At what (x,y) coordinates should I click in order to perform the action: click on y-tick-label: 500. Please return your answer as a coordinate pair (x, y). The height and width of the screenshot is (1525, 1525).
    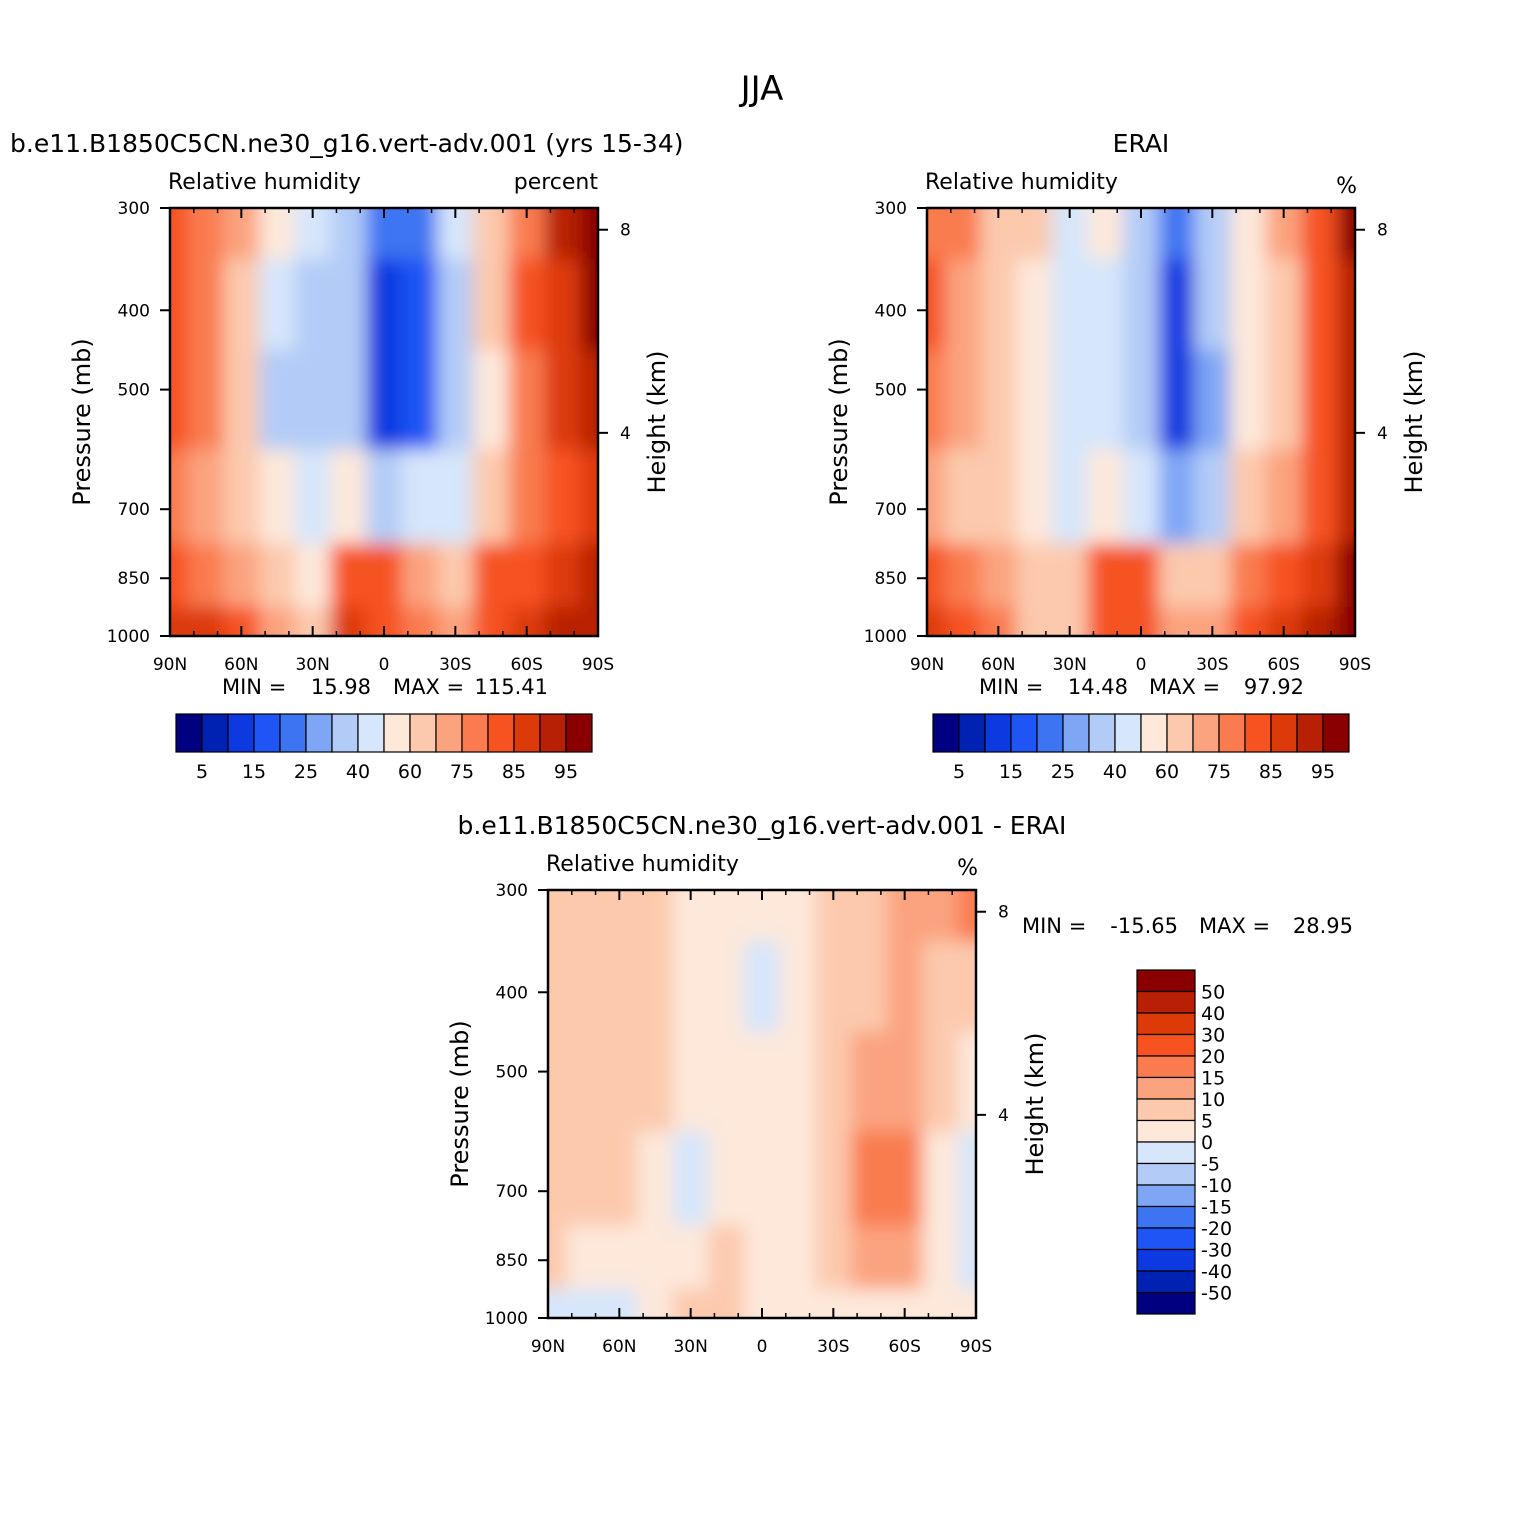
    Looking at the image, I should click on (891, 391).